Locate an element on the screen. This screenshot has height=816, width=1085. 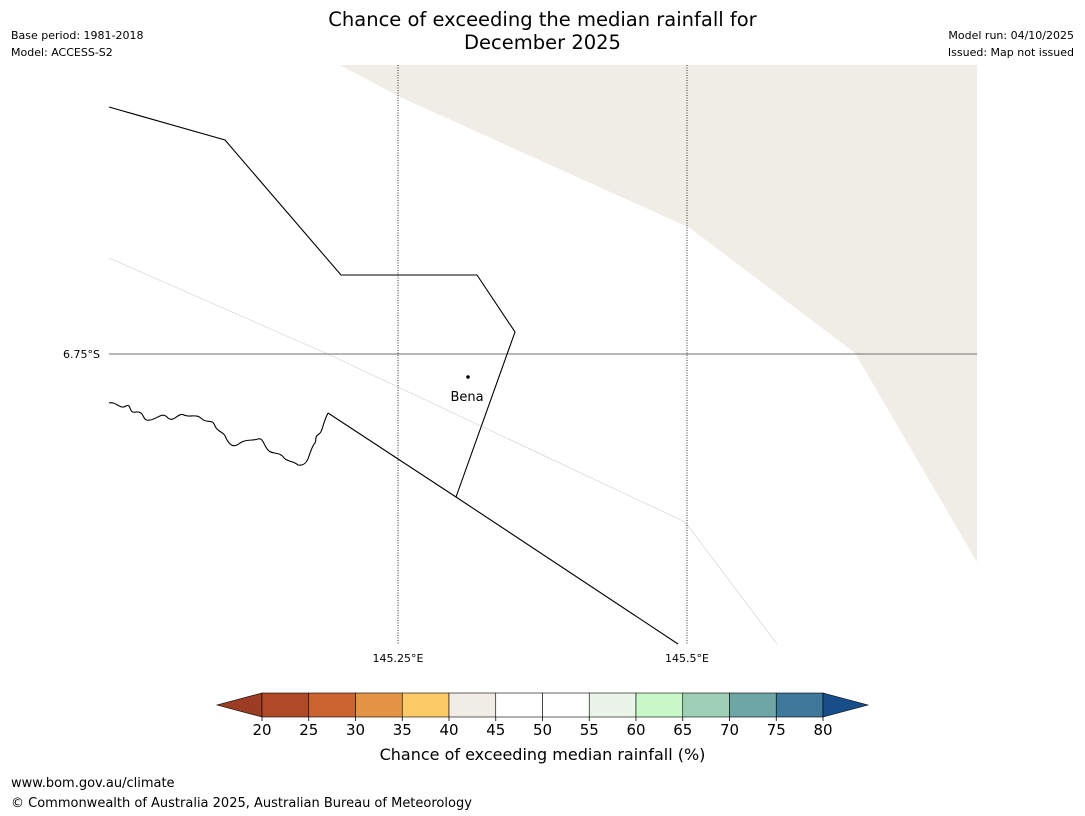
colorbar-tick-label: 65 is located at coordinates (682, 730).